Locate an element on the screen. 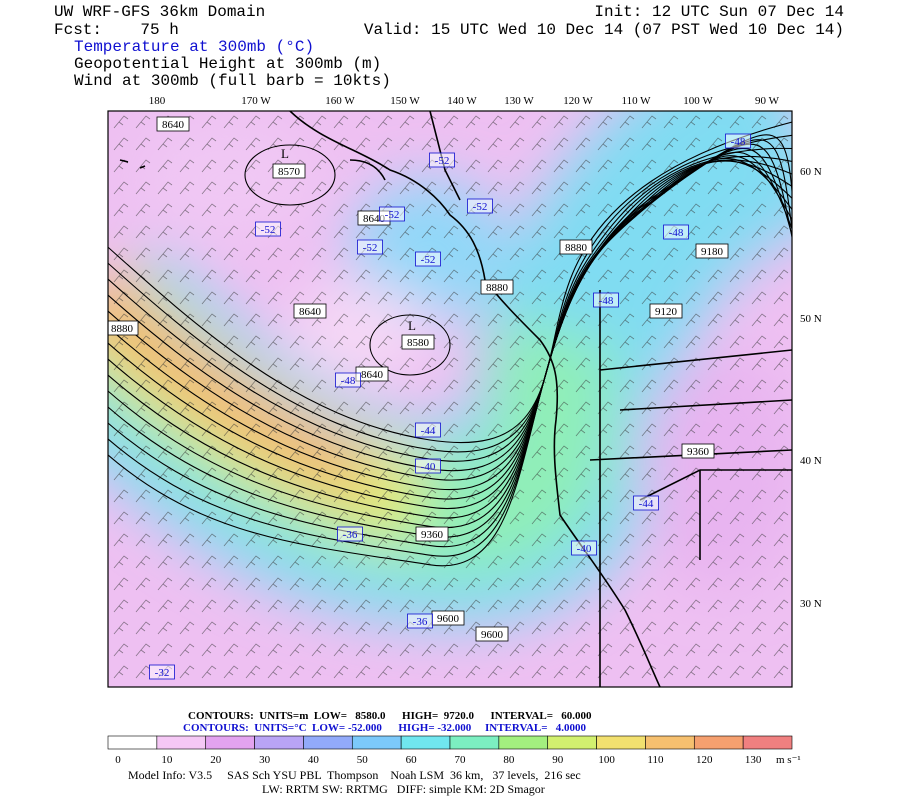 This screenshot has height=800, width=900. longitude-label: 130 W is located at coordinates (519, 101).